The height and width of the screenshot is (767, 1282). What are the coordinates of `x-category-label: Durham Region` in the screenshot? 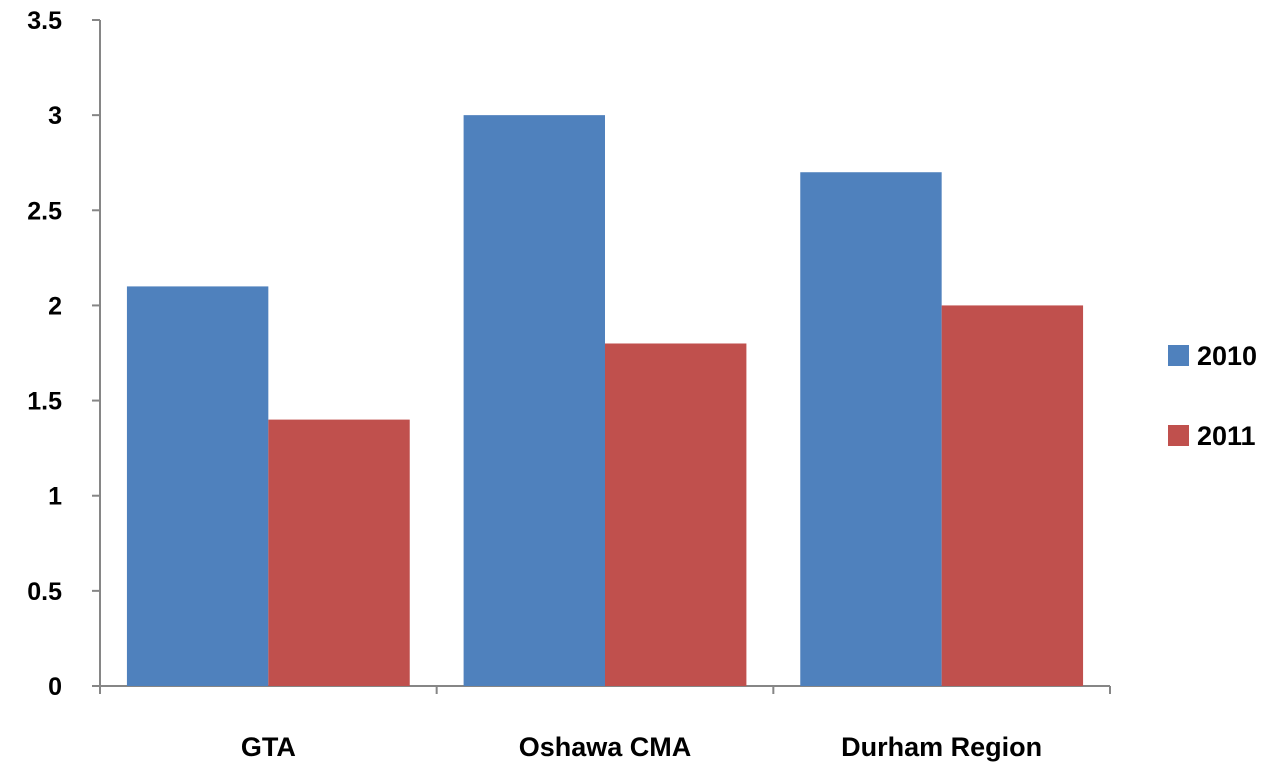 It's located at (941, 747).